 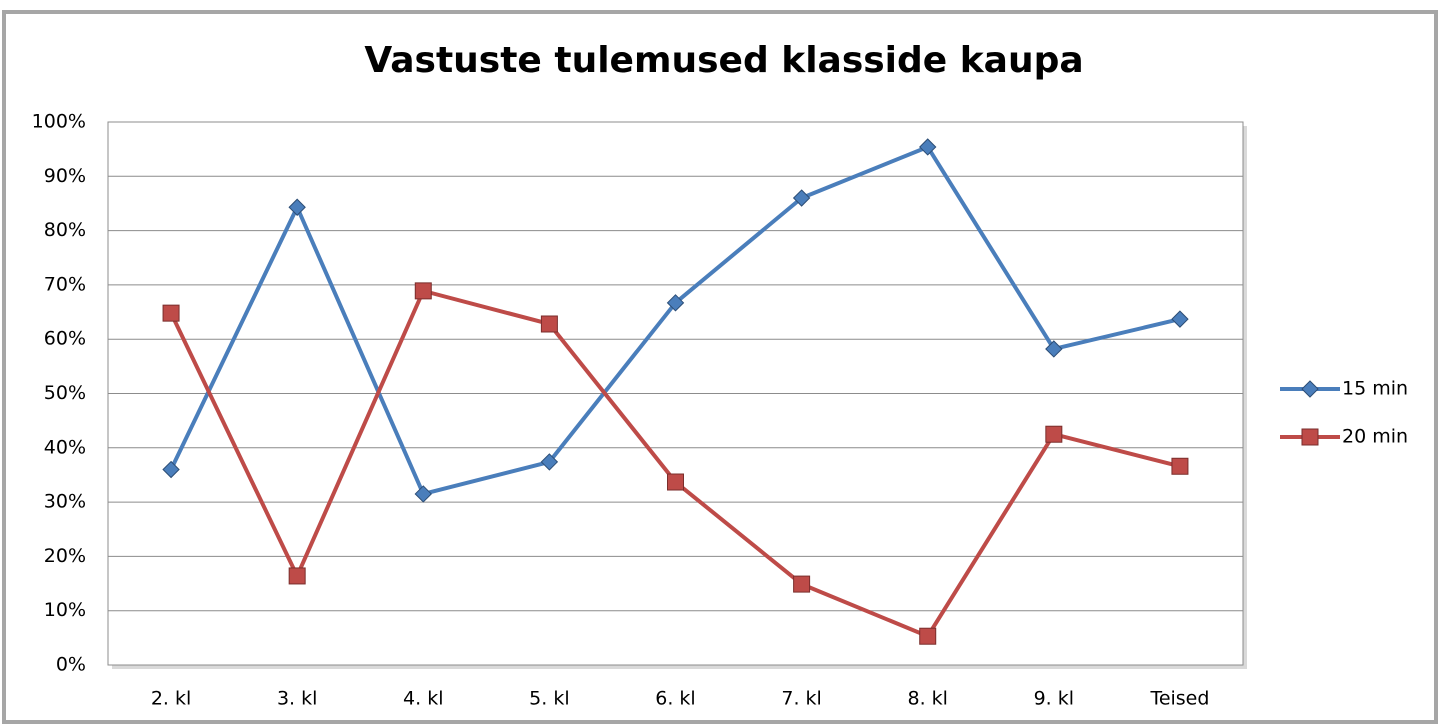 What do you see at coordinates (65, 502) in the screenshot?
I see `y-tick-label: 30%` at bounding box center [65, 502].